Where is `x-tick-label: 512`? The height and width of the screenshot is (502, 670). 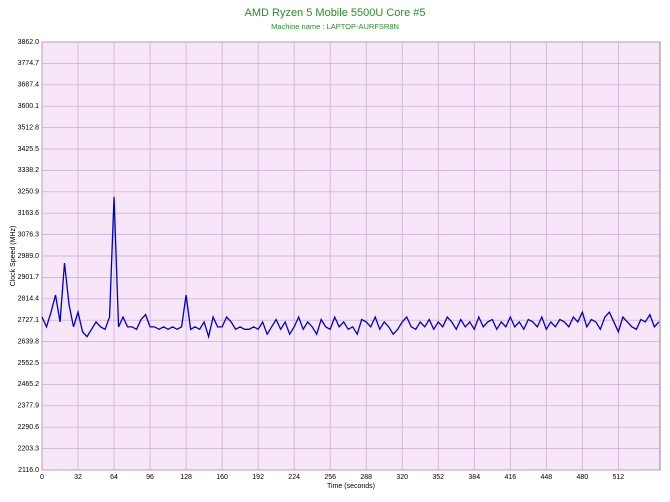 x-tick-label: 512 is located at coordinates (619, 477).